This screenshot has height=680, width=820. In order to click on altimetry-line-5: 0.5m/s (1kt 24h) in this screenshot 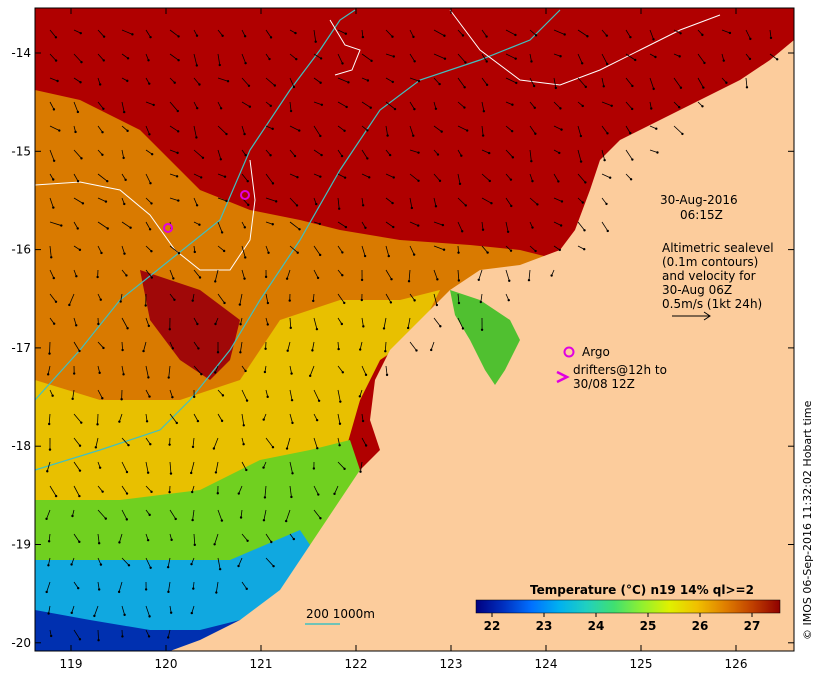, I will do `click(712, 304)`.